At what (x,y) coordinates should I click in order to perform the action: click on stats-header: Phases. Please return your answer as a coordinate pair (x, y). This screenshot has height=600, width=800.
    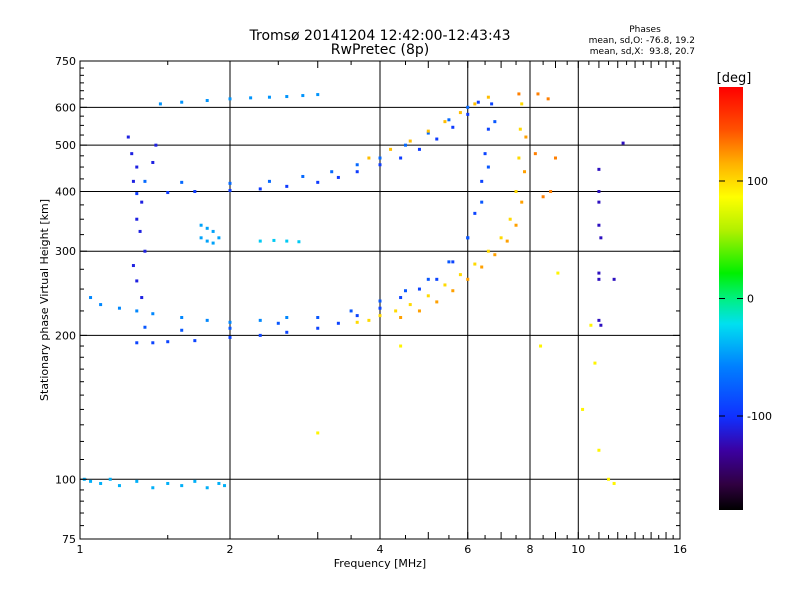
    Looking at the image, I should click on (645, 30).